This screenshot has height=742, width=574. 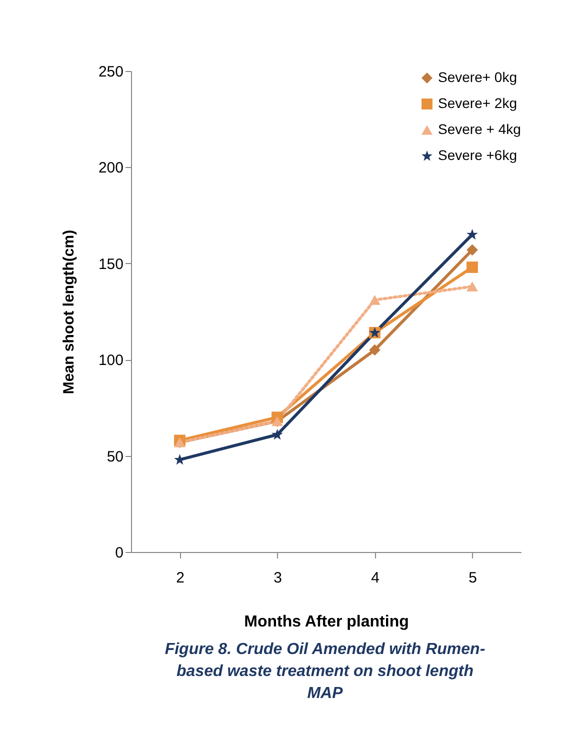 I want to click on legend-label: Severe+ 2kg, so click(x=477, y=103).